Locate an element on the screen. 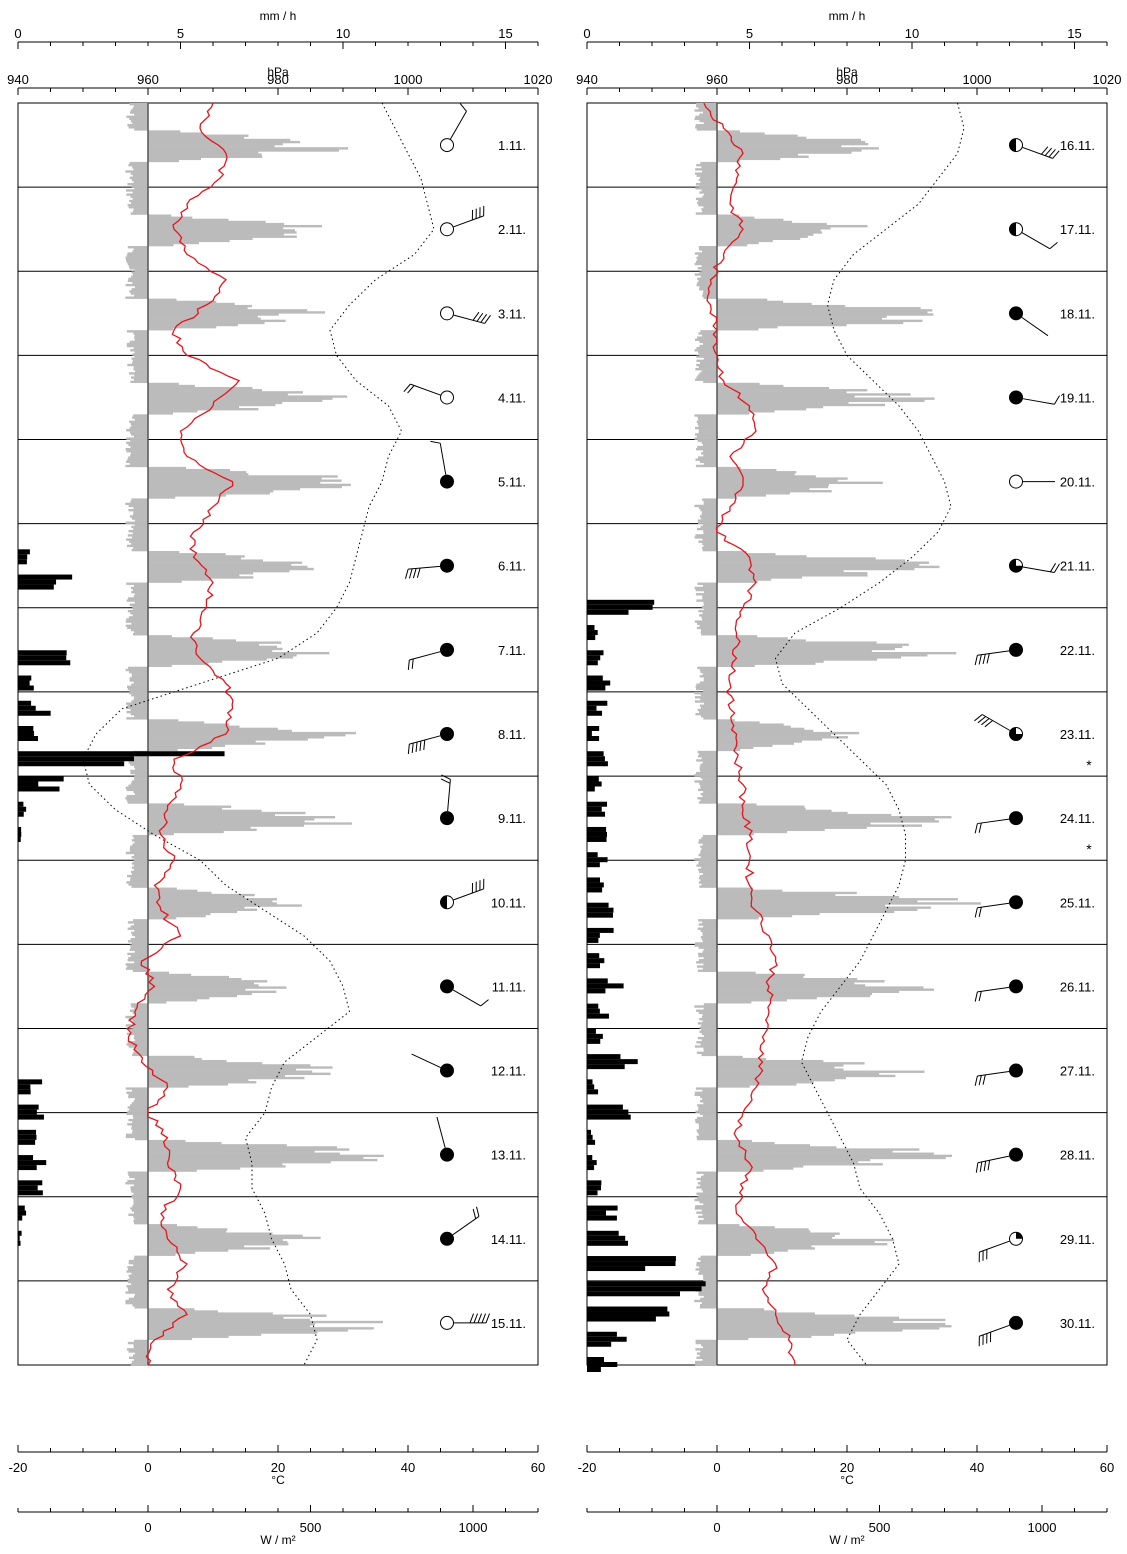  station-symbol is located at coordinates (465, 1321).